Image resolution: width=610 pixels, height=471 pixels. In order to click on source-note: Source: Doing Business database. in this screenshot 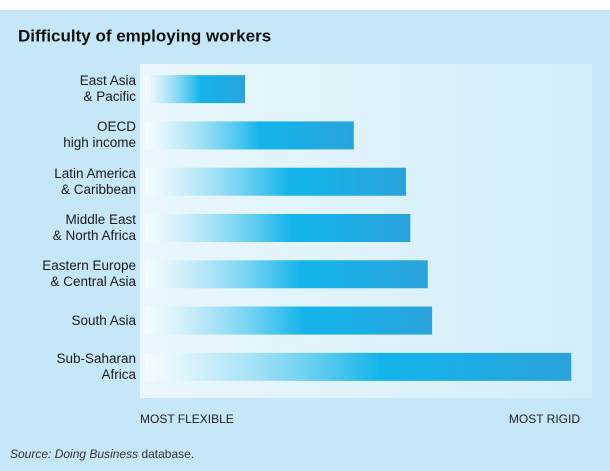, I will do `click(102, 454)`.